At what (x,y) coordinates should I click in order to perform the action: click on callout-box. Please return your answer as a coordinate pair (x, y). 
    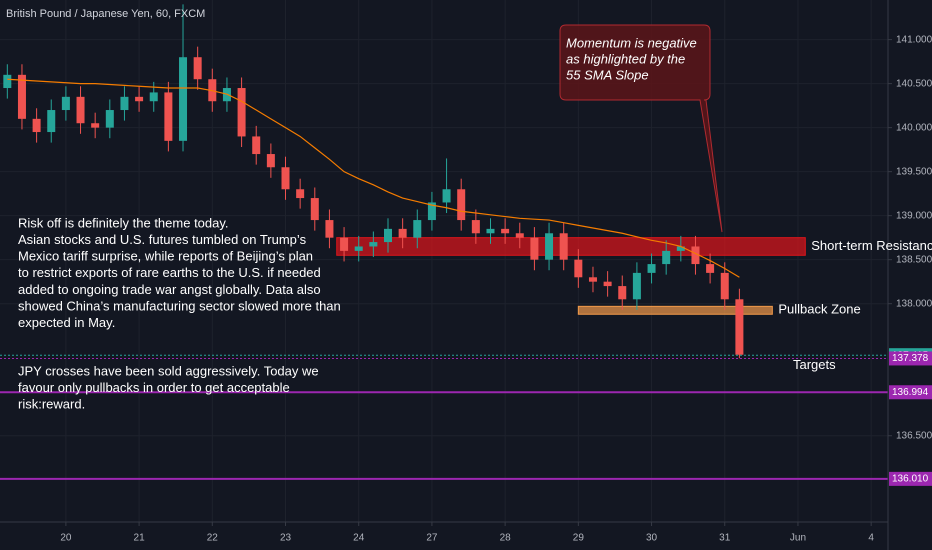
    Looking at the image, I should click on (641, 128).